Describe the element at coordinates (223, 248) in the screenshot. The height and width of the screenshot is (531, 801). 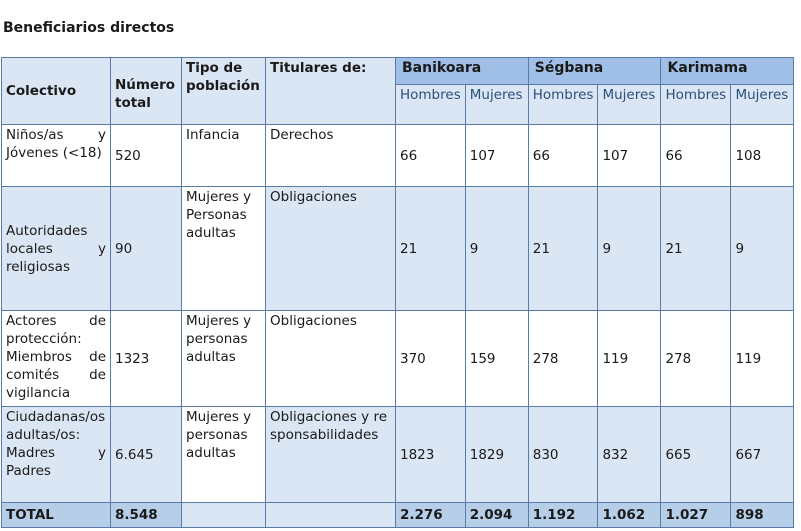
I see `cell-tipo: Mujeres y Personas adultas` at that location.